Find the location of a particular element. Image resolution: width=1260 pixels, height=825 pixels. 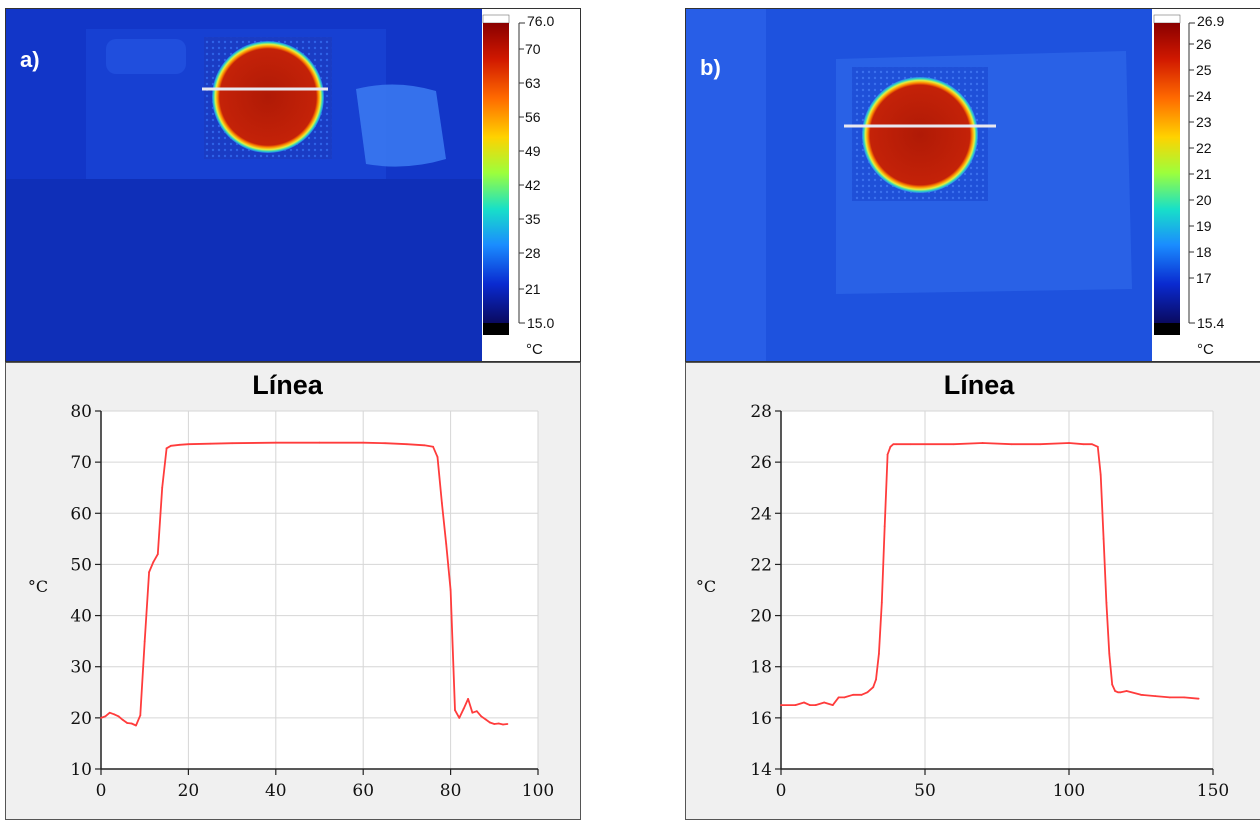

y-tick-label: 22 is located at coordinates (761, 565).